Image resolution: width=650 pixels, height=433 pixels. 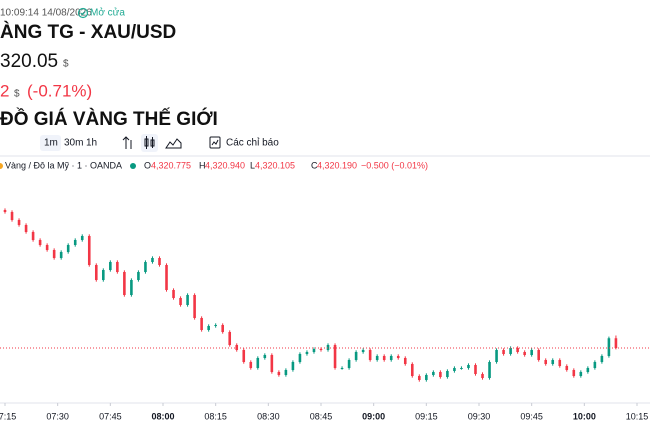 What do you see at coordinates (17, 94) in the screenshot?
I see `change-unit: $` at bounding box center [17, 94].